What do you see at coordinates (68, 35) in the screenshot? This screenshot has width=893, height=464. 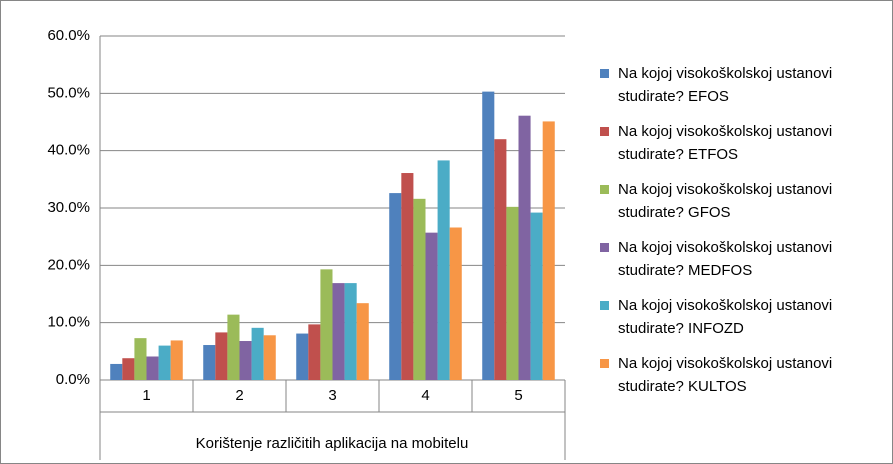 I see `y-tick-label: 60.0%` at bounding box center [68, 35].